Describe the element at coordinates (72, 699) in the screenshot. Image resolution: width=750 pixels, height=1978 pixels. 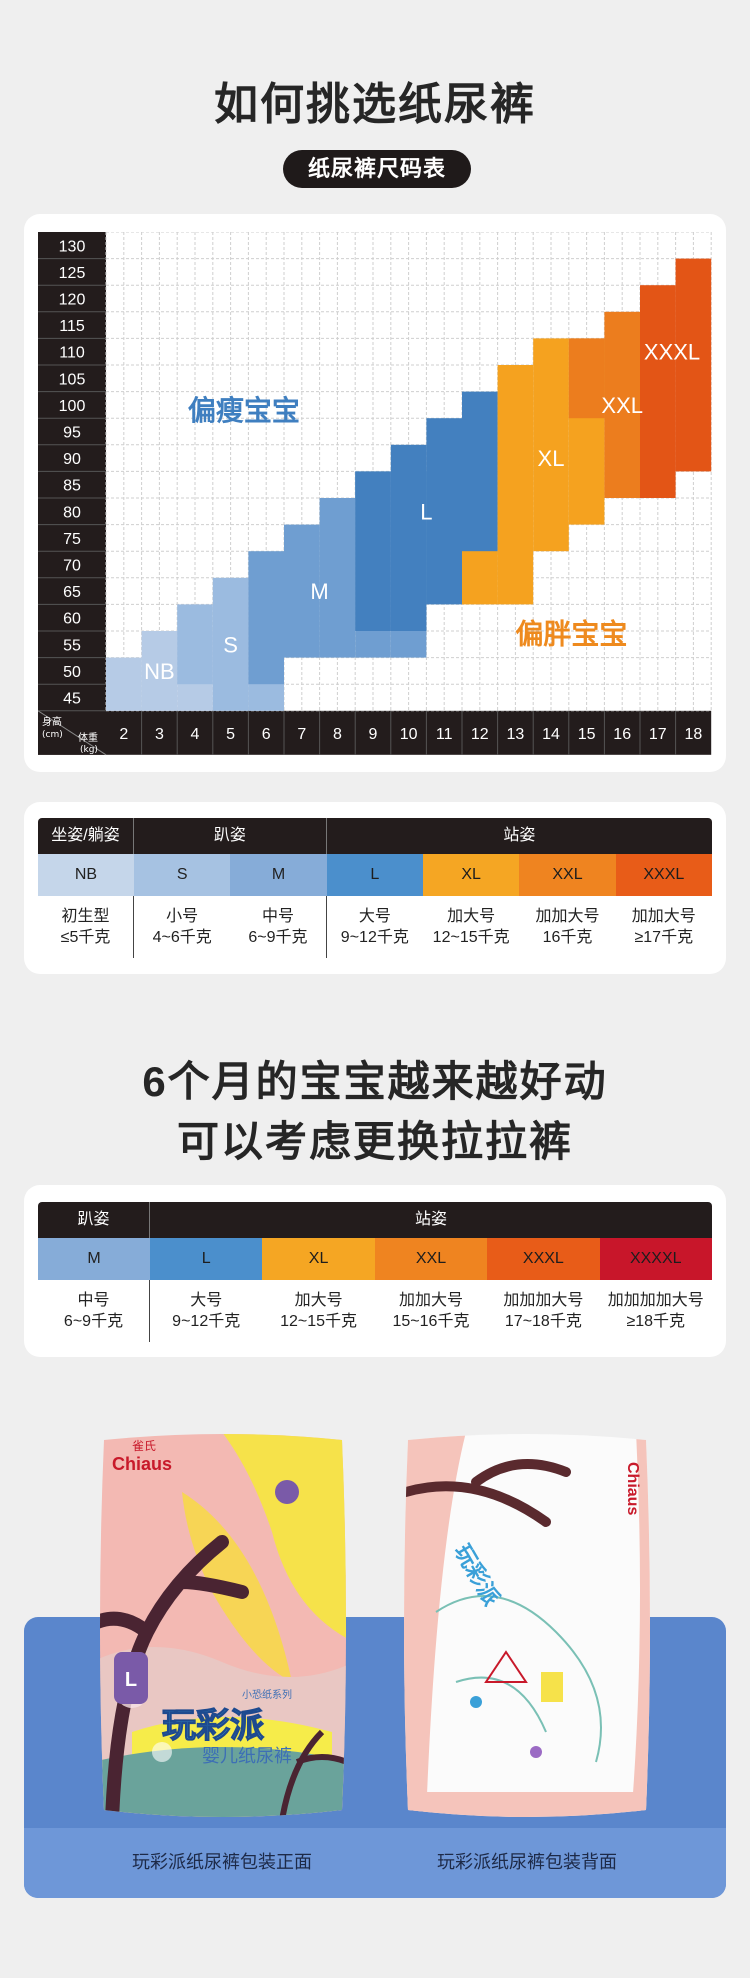
I see `y-tick-label: 45` at that location.